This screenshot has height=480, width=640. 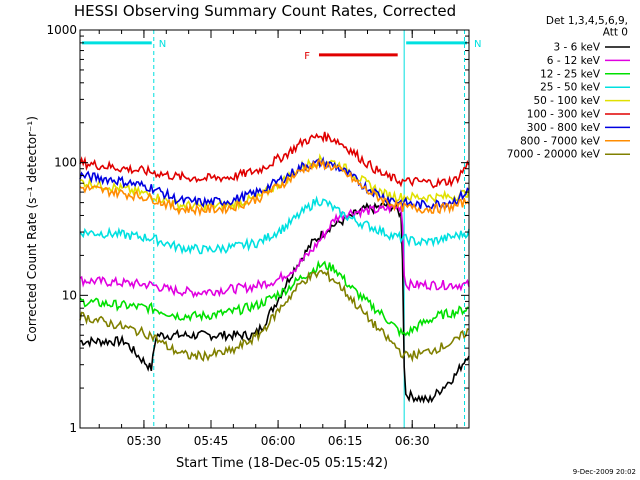 What do you see at coordinates (560, 141) in the screenshot?
I see `legend-label-7: 800 - 7000 keV` at bounding box center [560, 141].